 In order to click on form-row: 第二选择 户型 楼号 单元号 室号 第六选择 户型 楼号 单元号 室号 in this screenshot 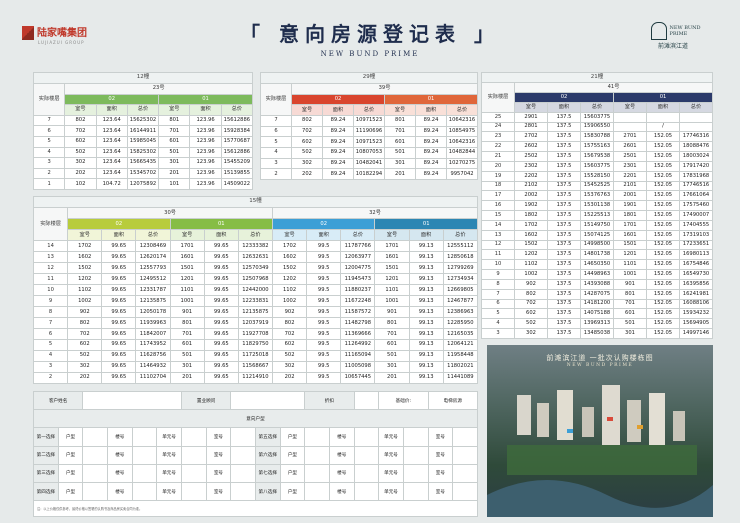, I will do `click(255, 455)`.